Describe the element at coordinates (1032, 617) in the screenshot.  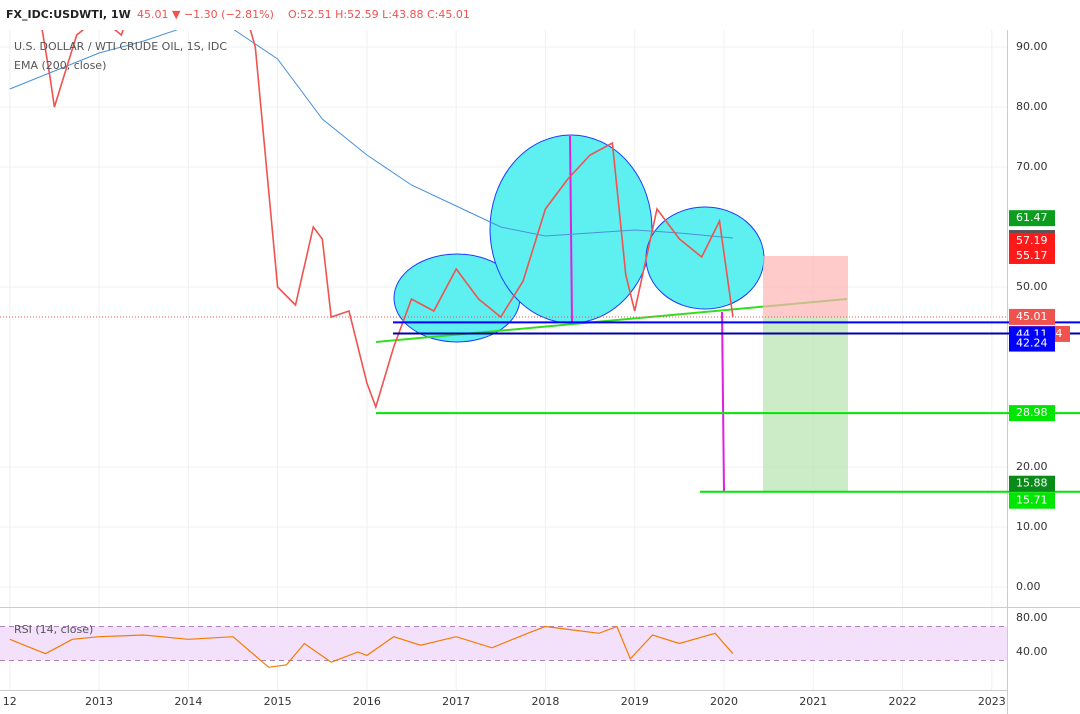
I see `rsi-tick-label: 80.00` at that location.